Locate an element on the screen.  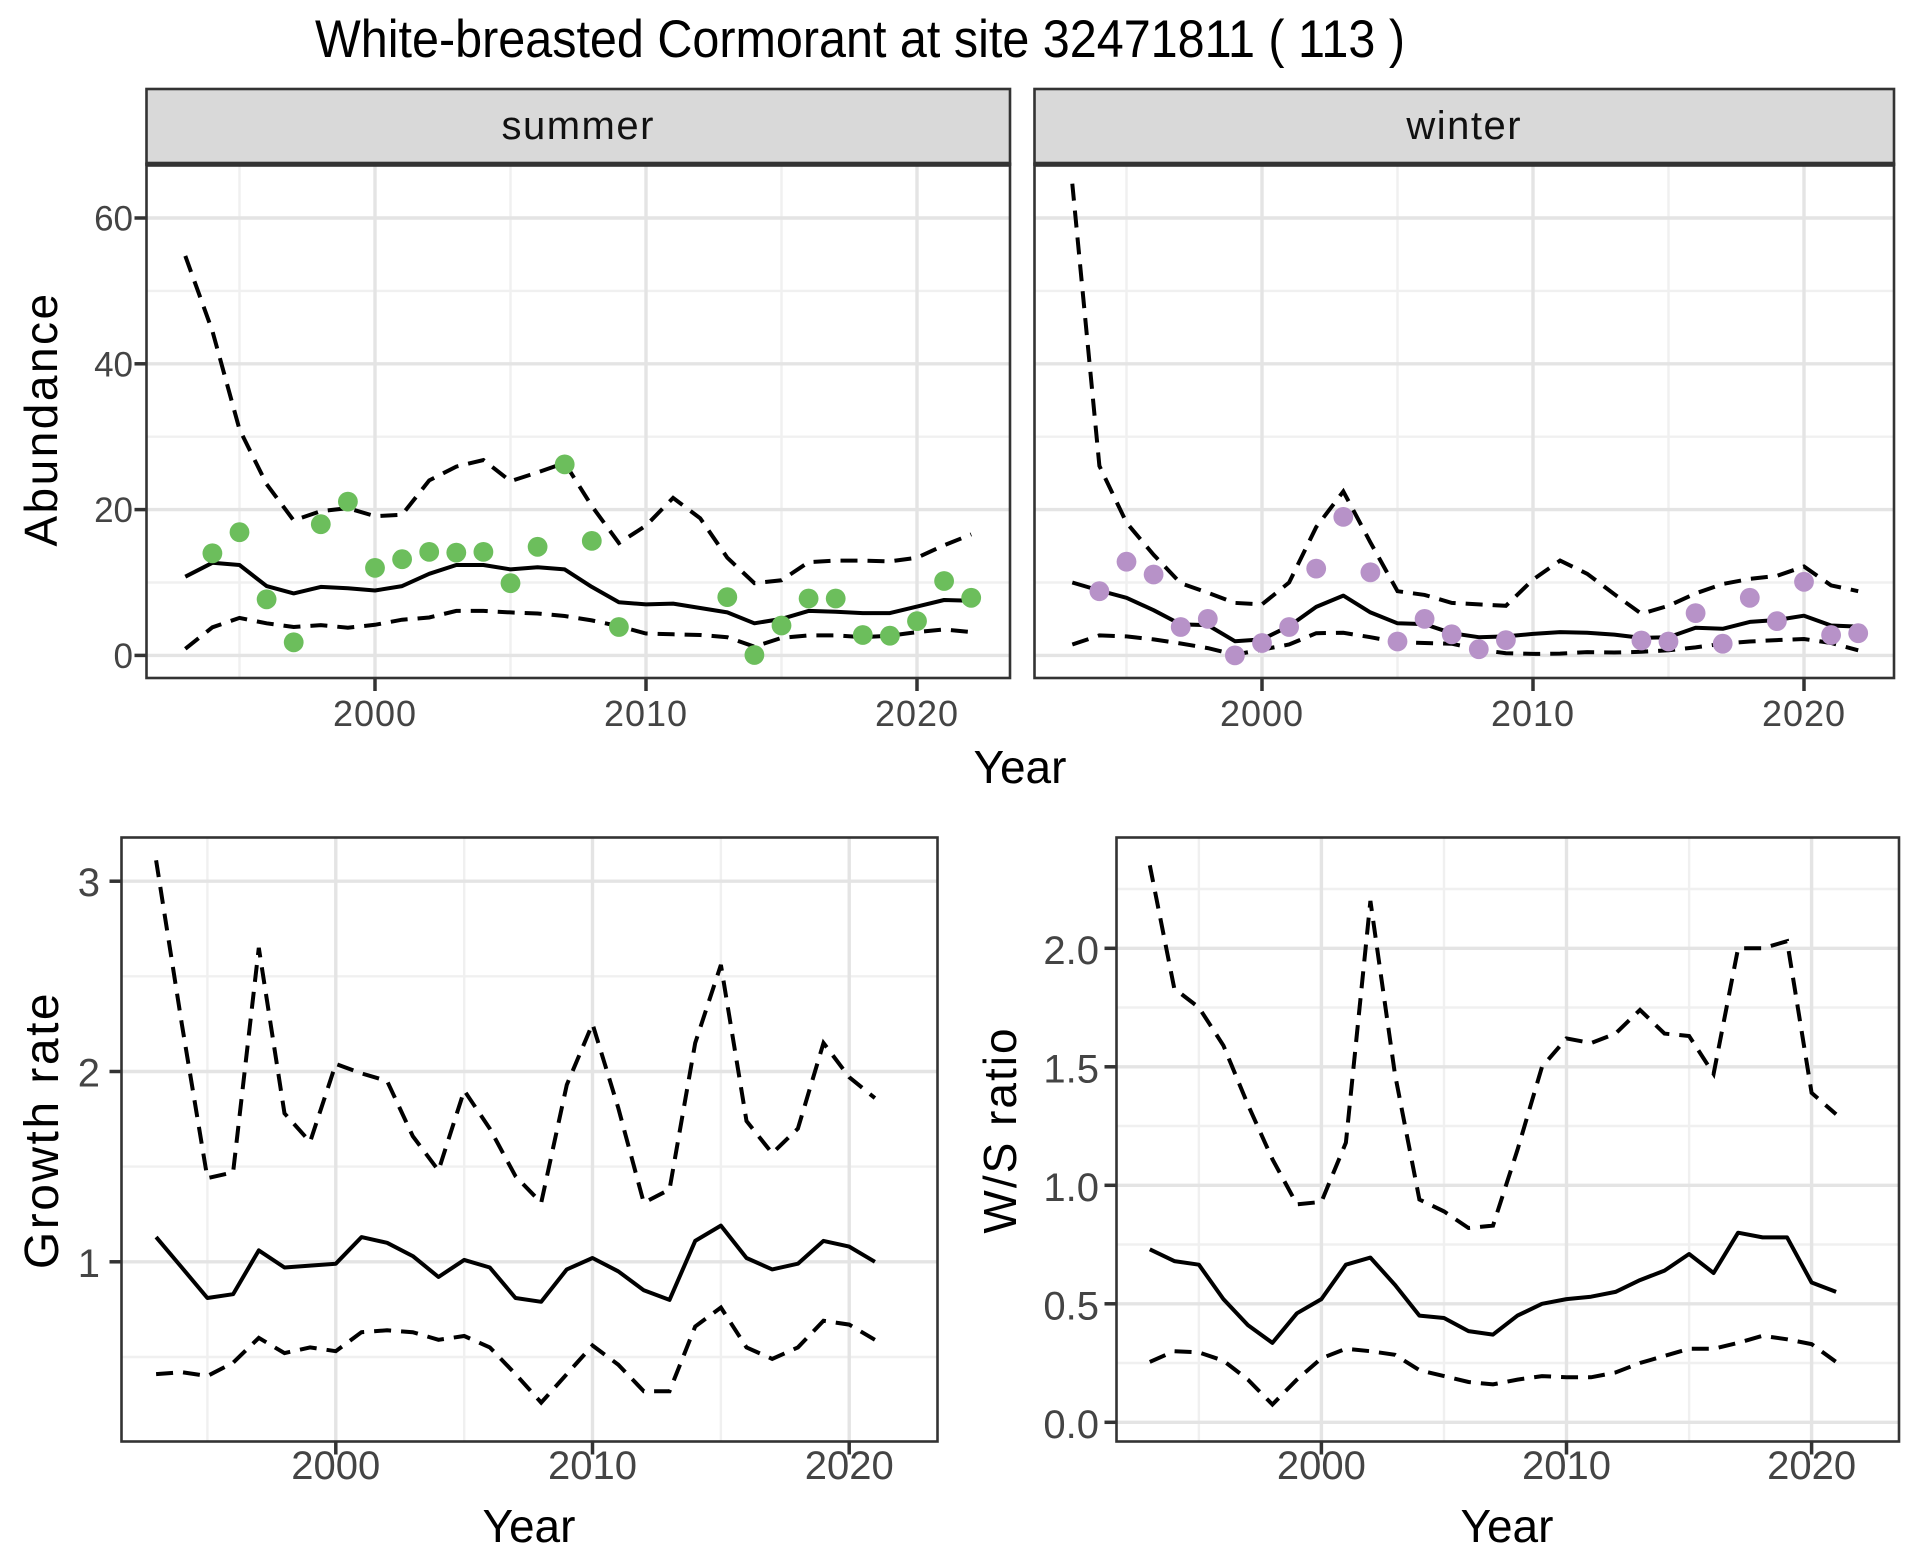
svg-text: 40 is located at coordinates (113, 364).